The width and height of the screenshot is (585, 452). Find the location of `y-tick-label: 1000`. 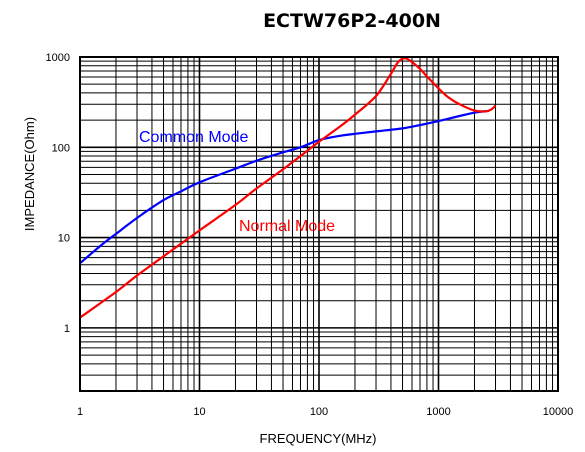

y-tick-label: 1000 is located at coordinates (58, 58).